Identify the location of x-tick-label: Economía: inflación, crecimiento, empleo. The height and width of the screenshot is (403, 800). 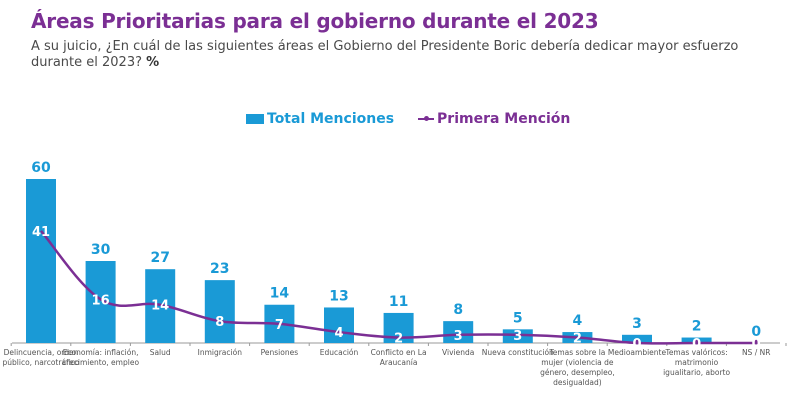
(101, 357).